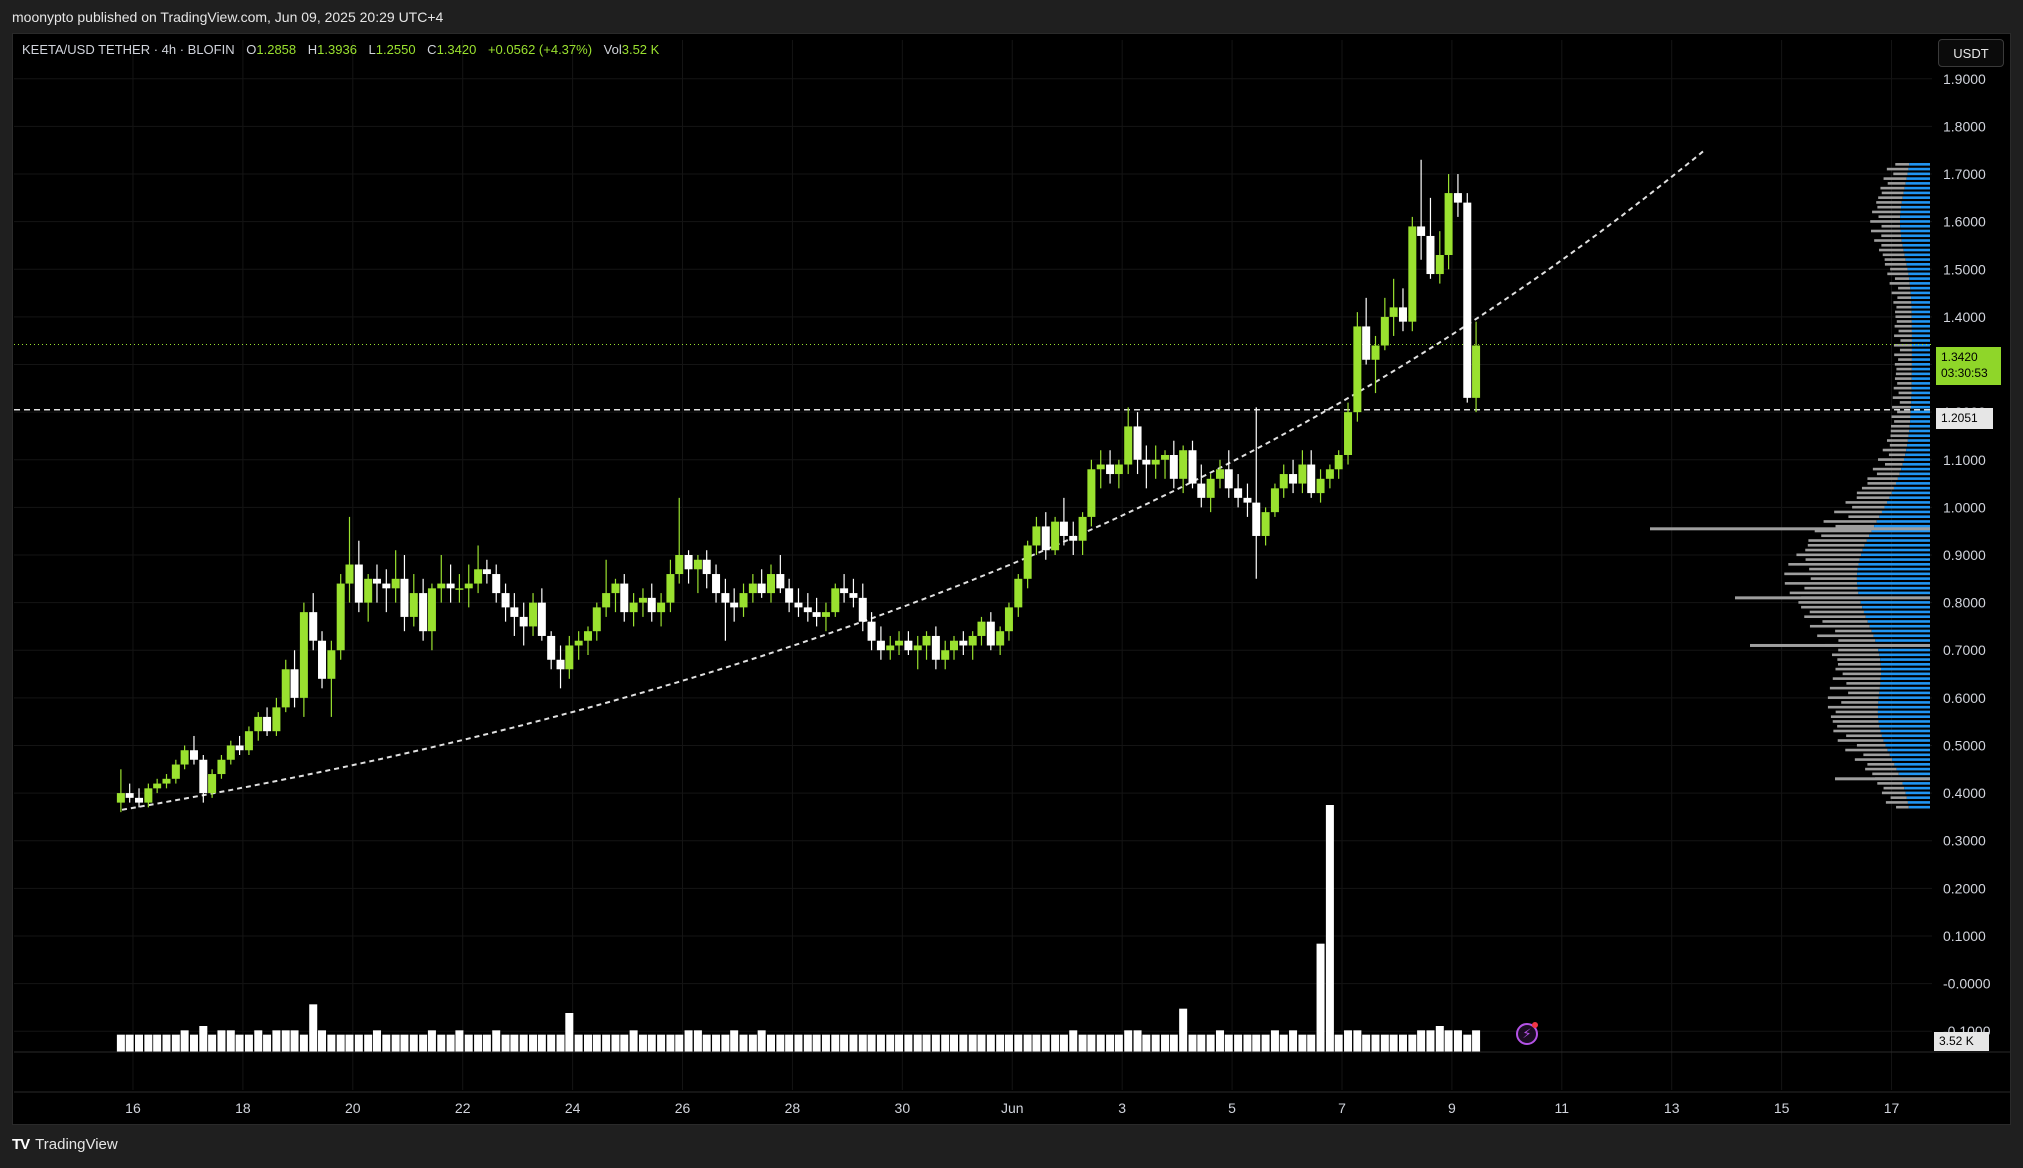 The height and width of the screenshot is (1168, 2023). I want to click on price-tick-label: 0.4000, so click(1964, 793).